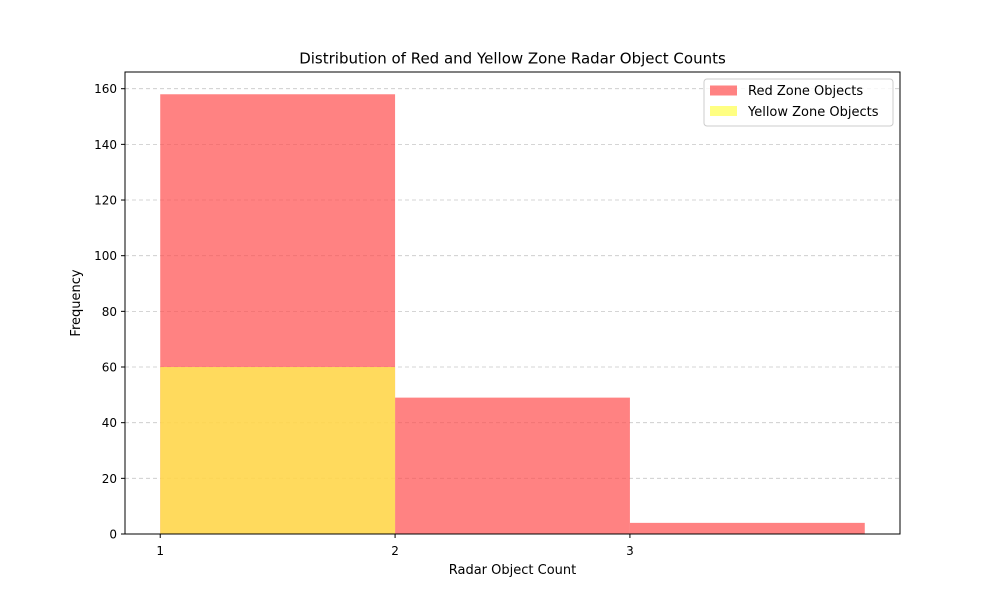  Describe the element at coordinates (113, 535) in the screenshot. I see `y-tick-label-0: 0` at that location.